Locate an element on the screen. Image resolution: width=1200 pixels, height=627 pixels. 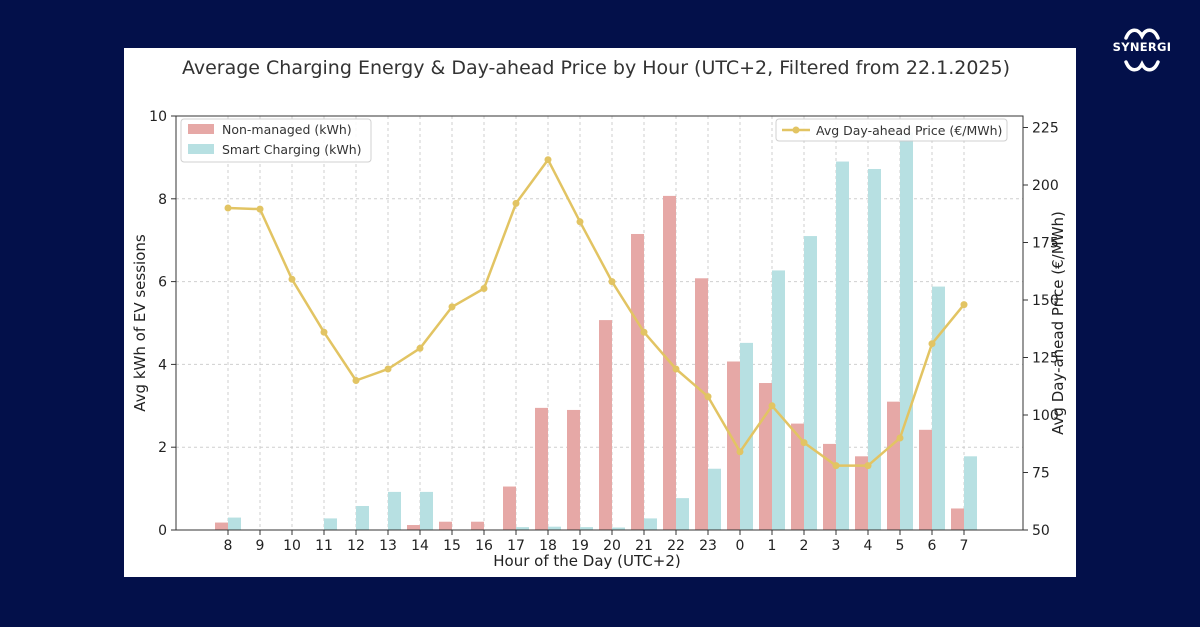
x-tick-label: 15 is located at coordinates (452, 546).